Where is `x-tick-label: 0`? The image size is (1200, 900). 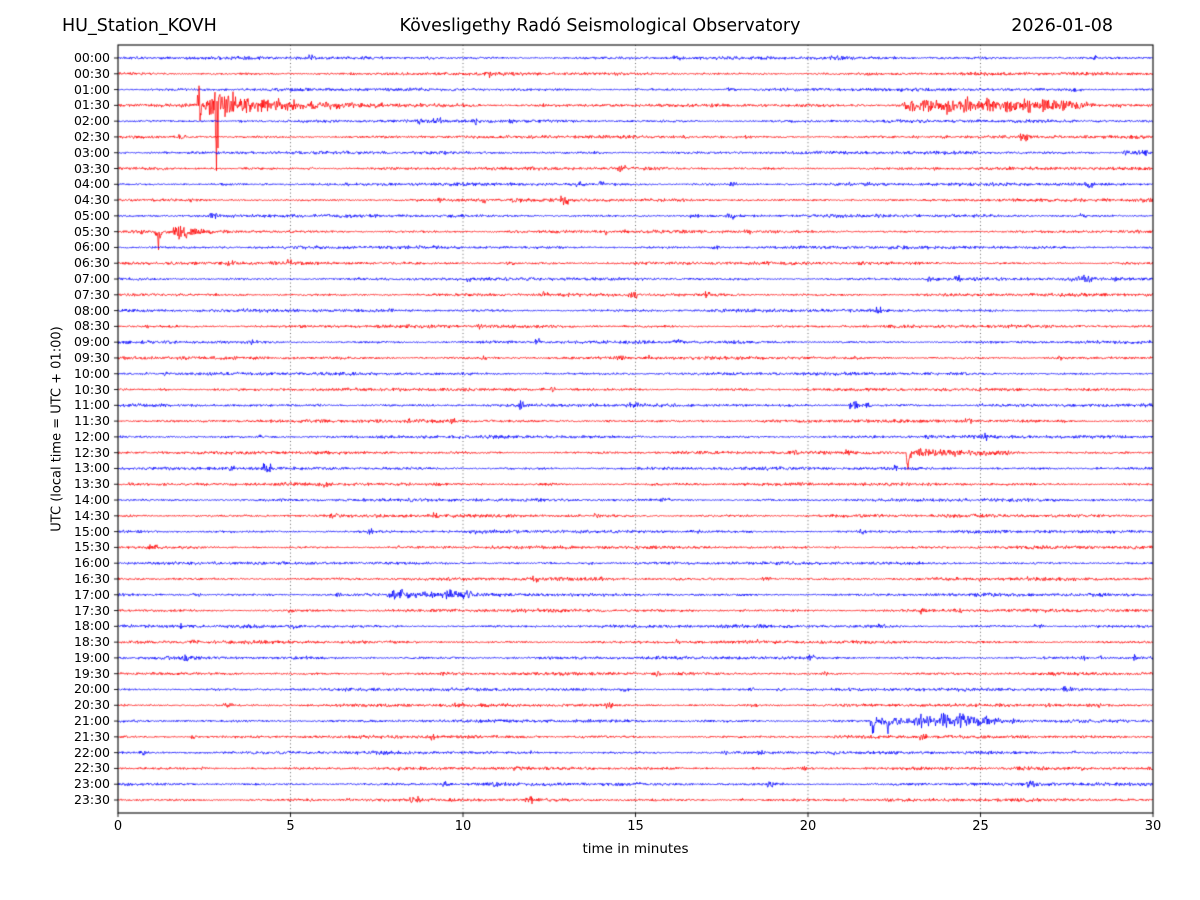 x-tick-label: 0 is located at coordinates (118, 826).